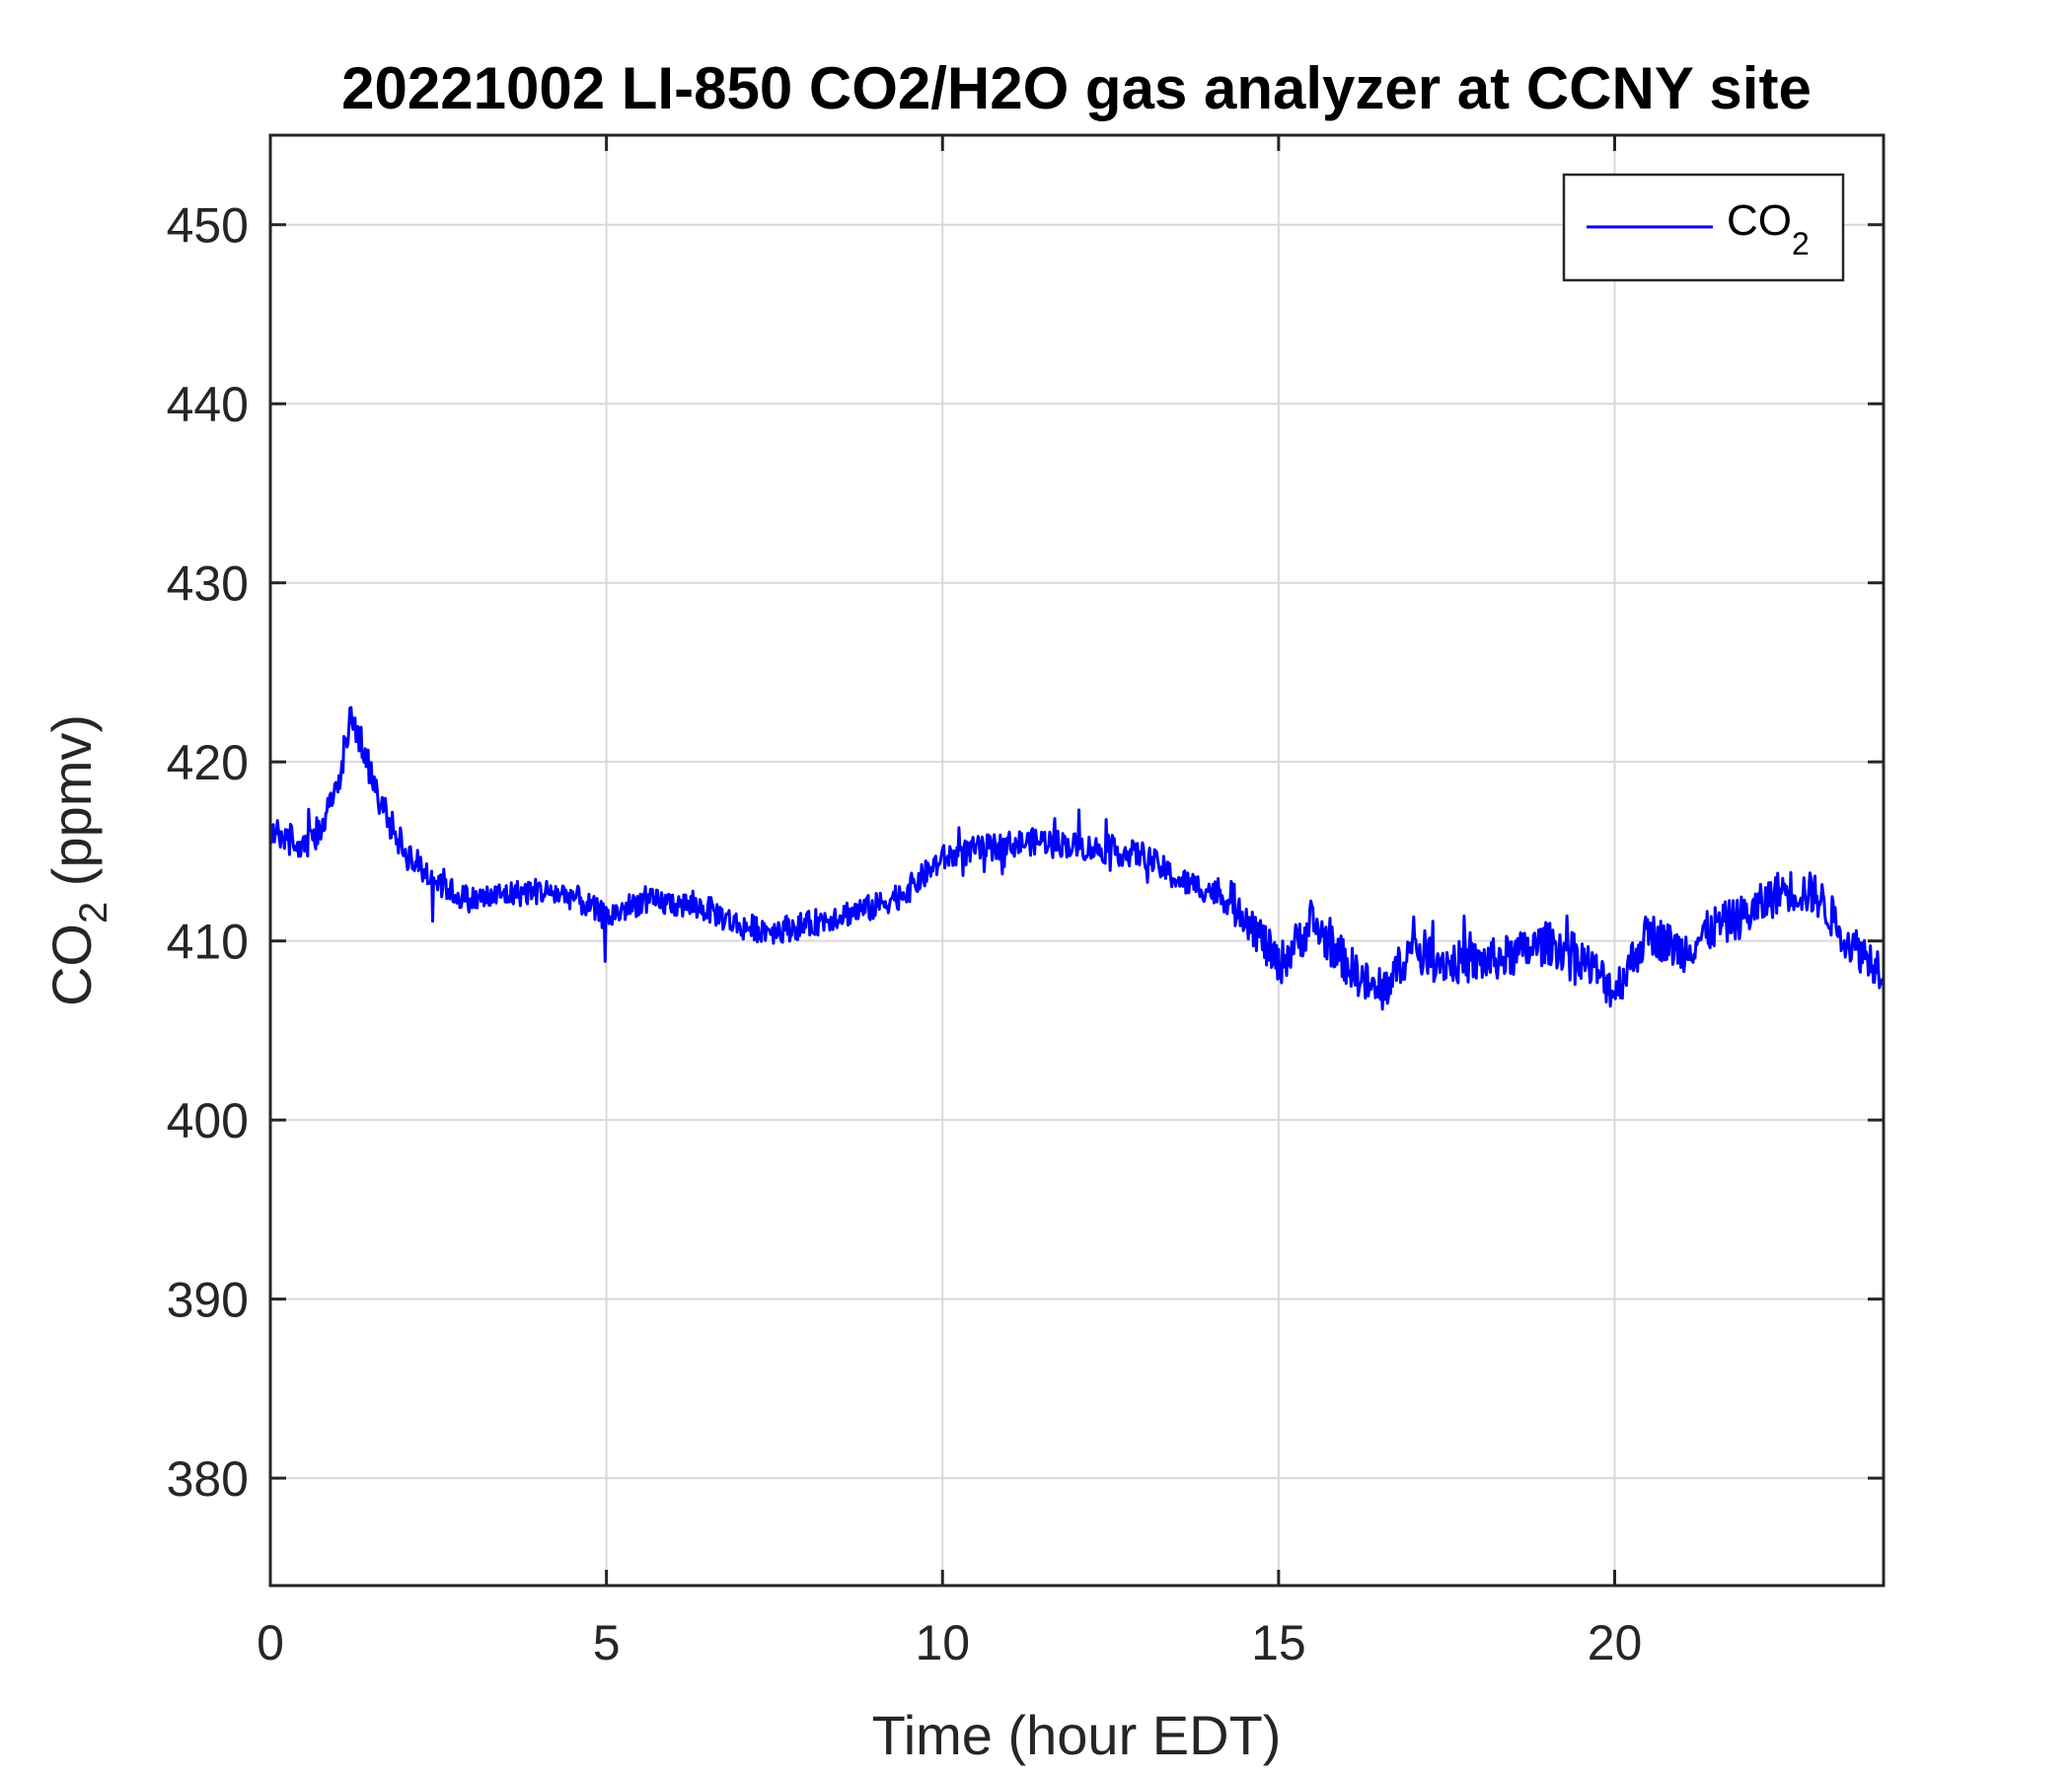  Describe the element at coordinates (208, 1479) in the screenshot. I see `y-tick-label: 380` at that location.